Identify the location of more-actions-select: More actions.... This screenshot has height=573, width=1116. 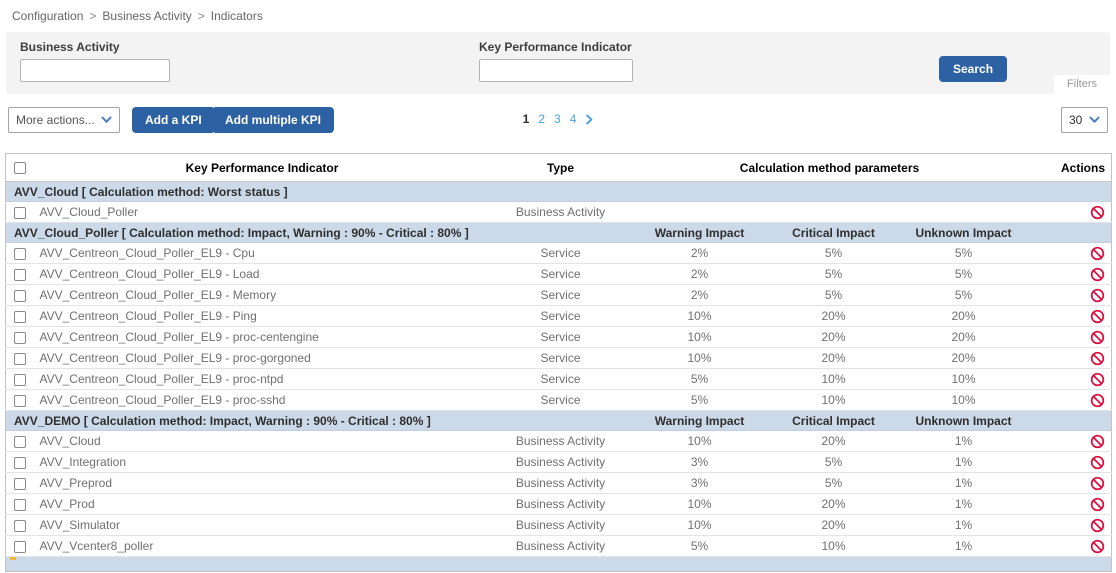
(64, 120).